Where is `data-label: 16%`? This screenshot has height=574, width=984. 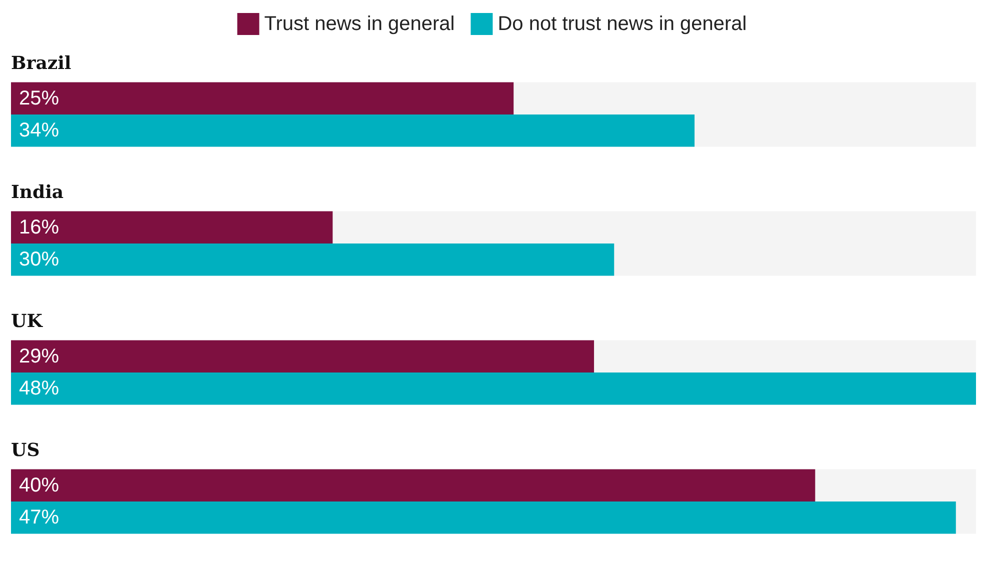 data-label: 16% is located at coordinates (39, 227).